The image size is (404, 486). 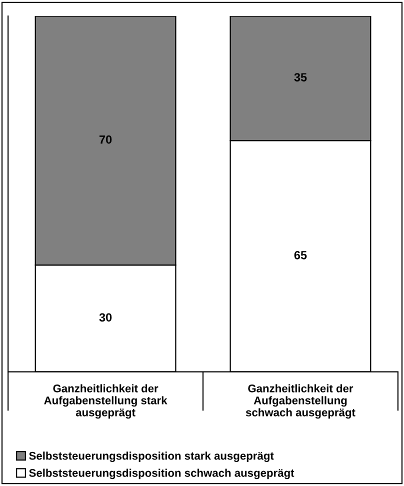 What do you see at coordinates (105, 139) in the screenshot?
I see `data-label: 70` at bounding box center [105, 139].